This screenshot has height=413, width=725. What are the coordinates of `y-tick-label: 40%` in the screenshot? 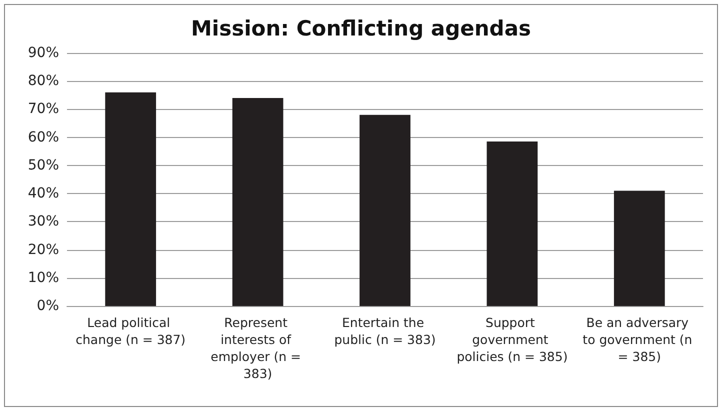 It's located at (43, 194).